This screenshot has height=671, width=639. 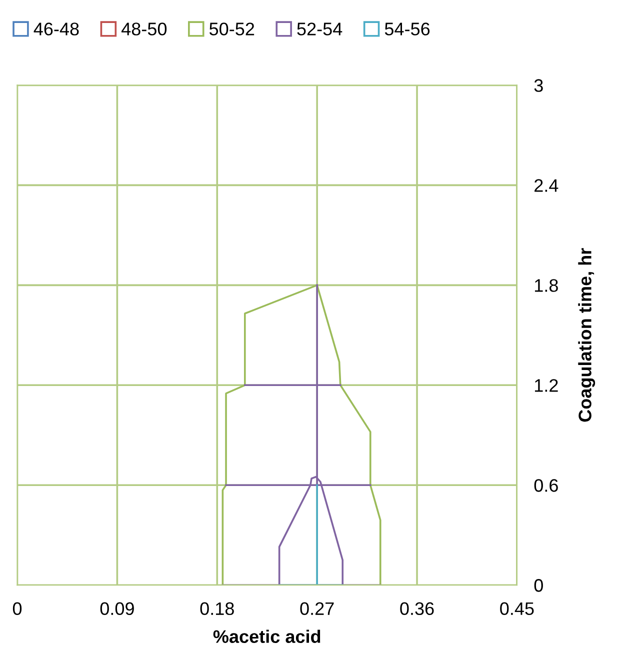 What do you see at coordinates (117, 609) in the screenshot?
I see `x-tick-label: 0.09` at bounding box center [117, 609].